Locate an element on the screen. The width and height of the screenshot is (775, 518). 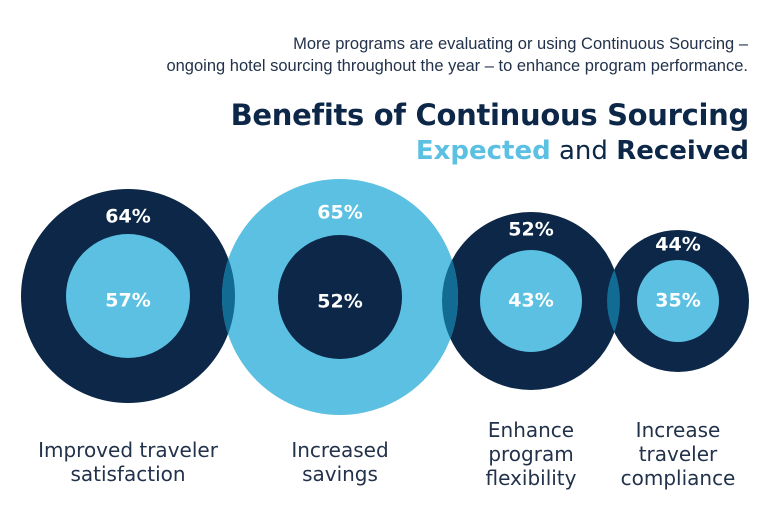
category-label-1: Improved traveler satisfaction is located at coordinates (128, 462).